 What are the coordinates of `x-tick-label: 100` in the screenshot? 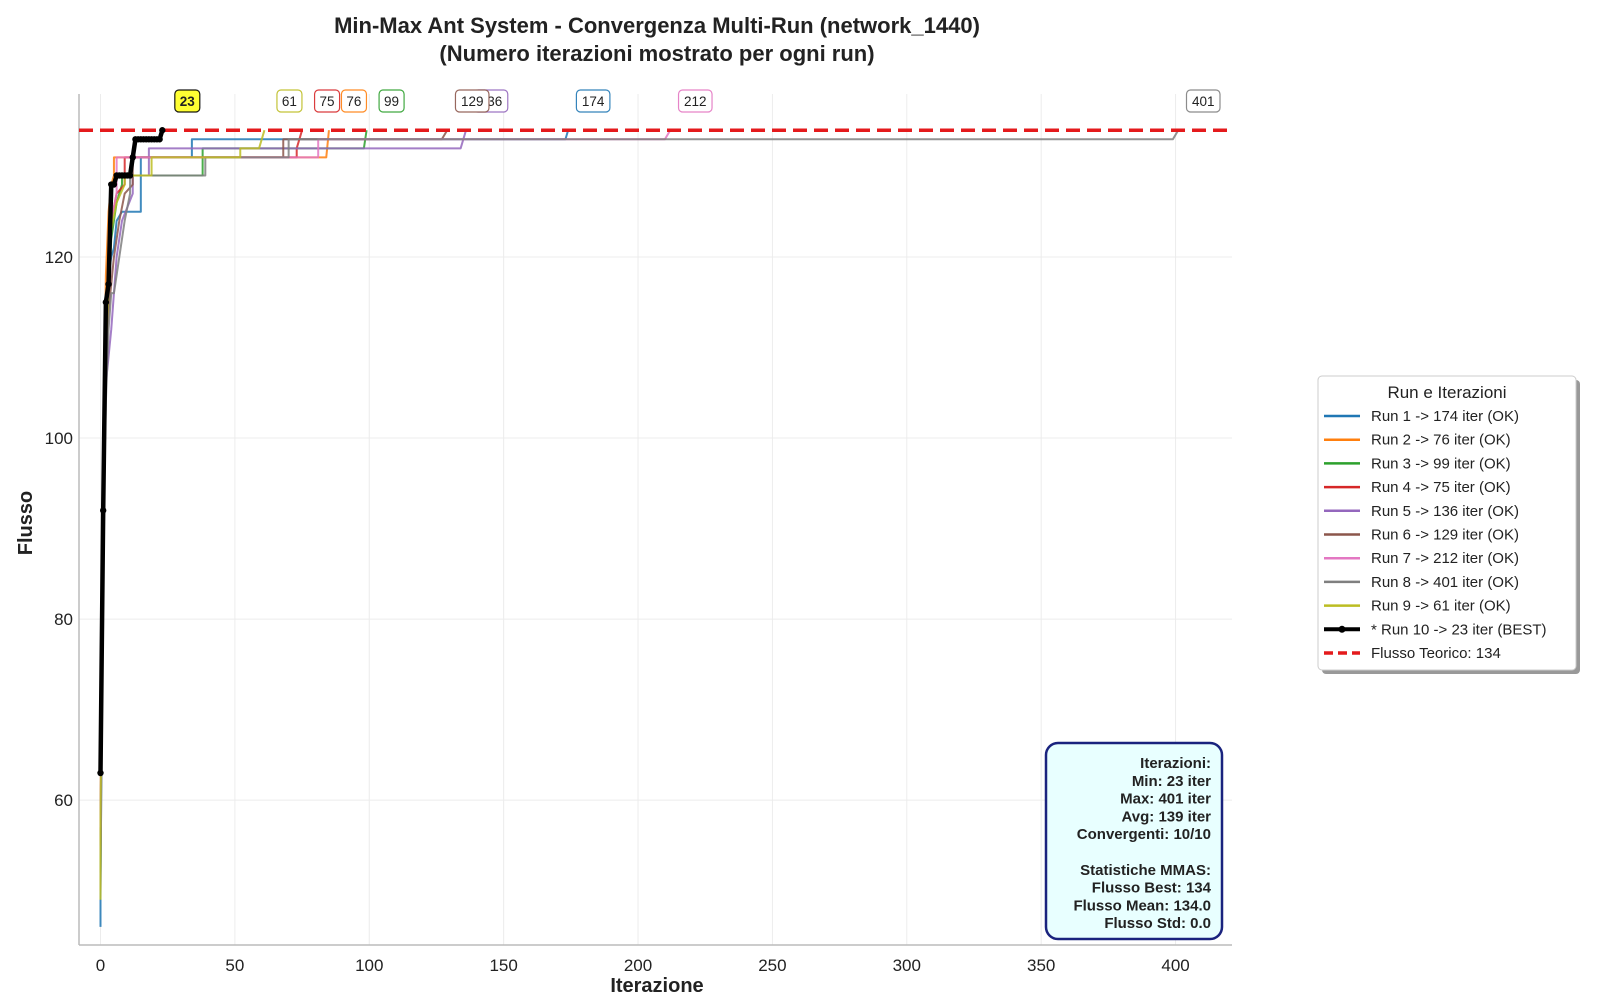 It's located at (369, 965).